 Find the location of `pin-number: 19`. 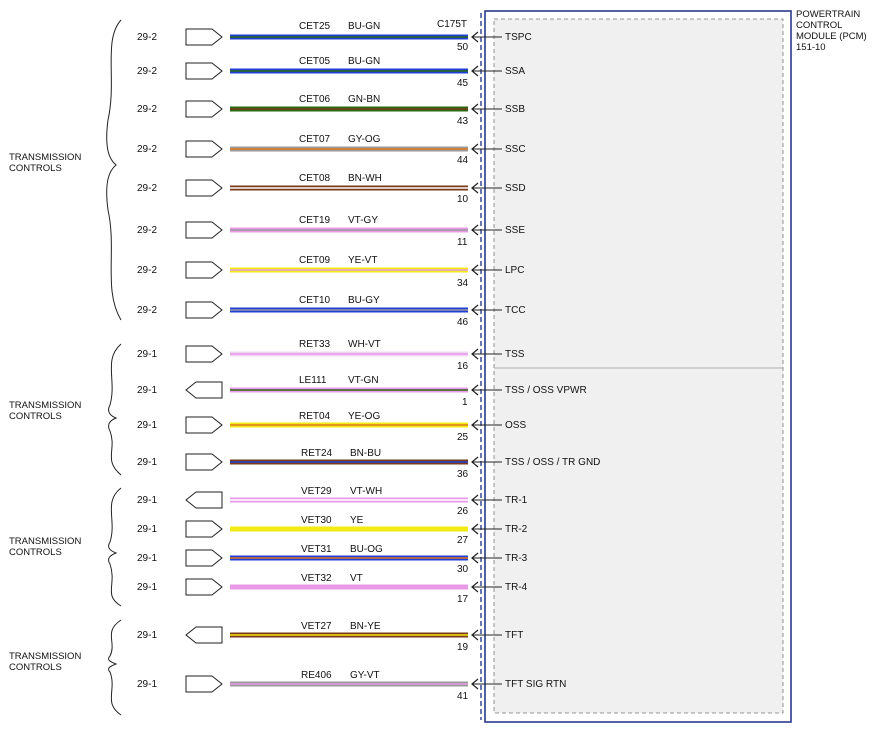

pin-number: 19 is located at coordinates (463, 647).